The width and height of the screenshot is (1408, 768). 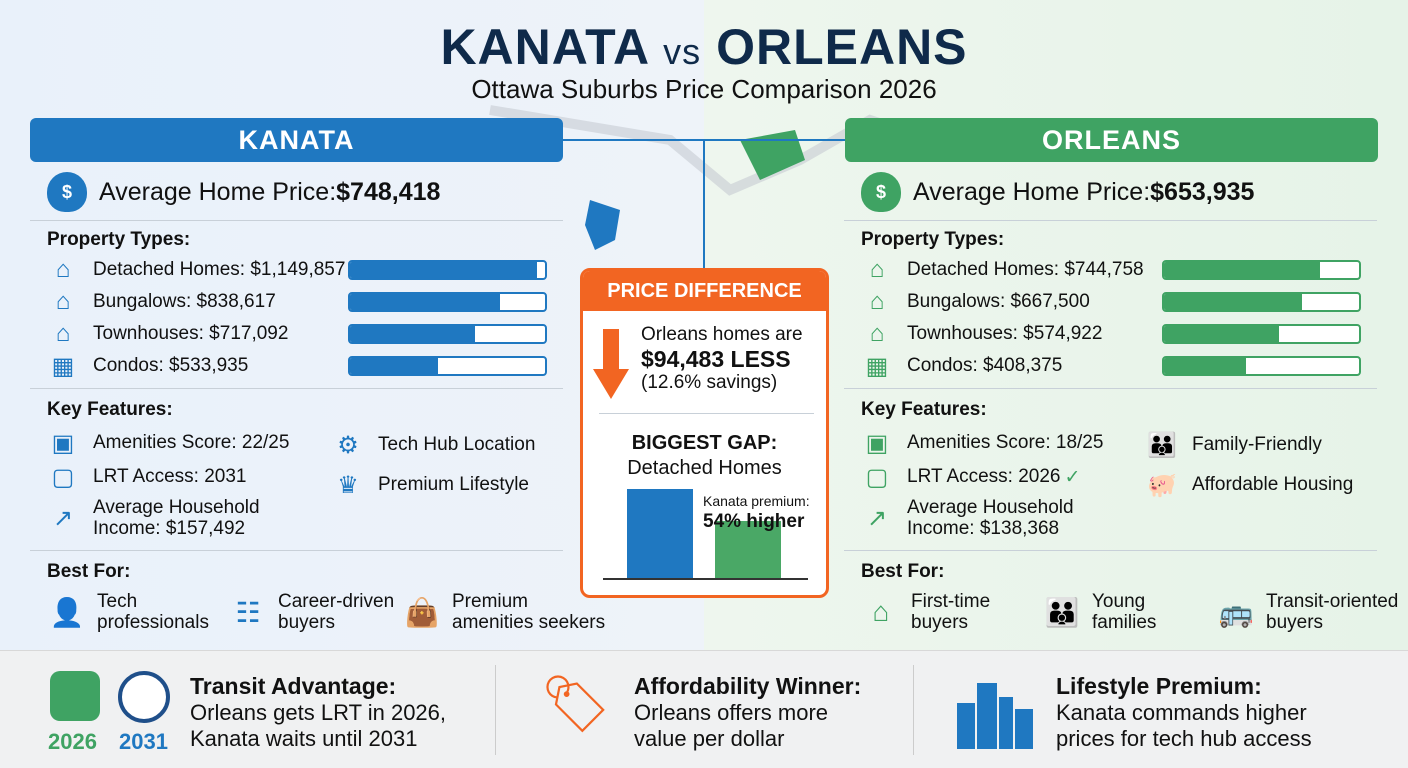 I want to click on price-difference-header: PRICE DIFFERENCE, so click(x=704, y=291).